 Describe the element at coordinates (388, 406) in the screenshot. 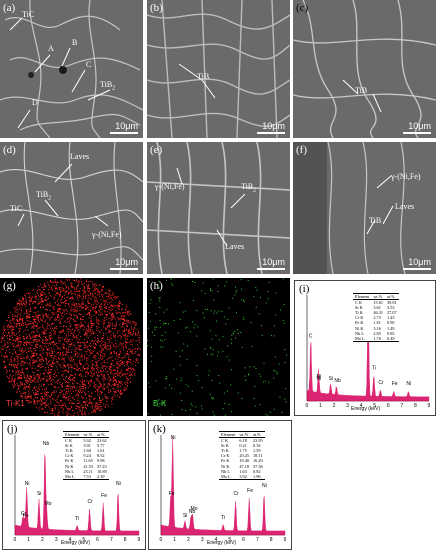

I see `x-tick-label: 6` at that location.